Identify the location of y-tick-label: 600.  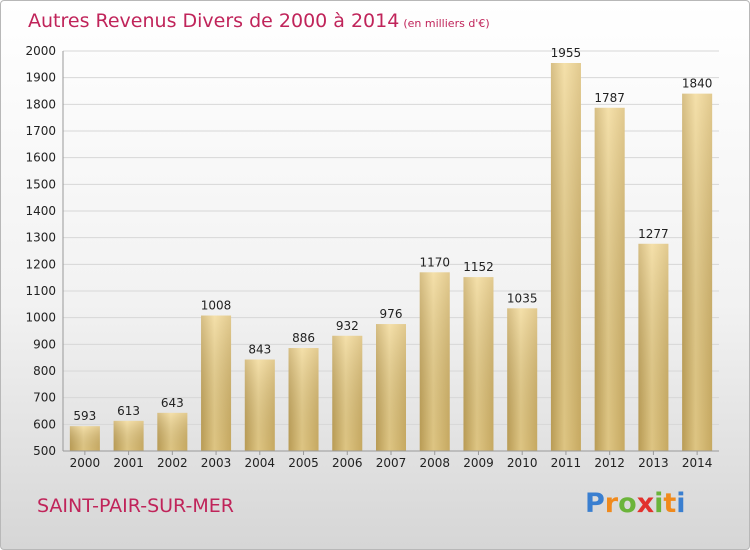
(44, 424).